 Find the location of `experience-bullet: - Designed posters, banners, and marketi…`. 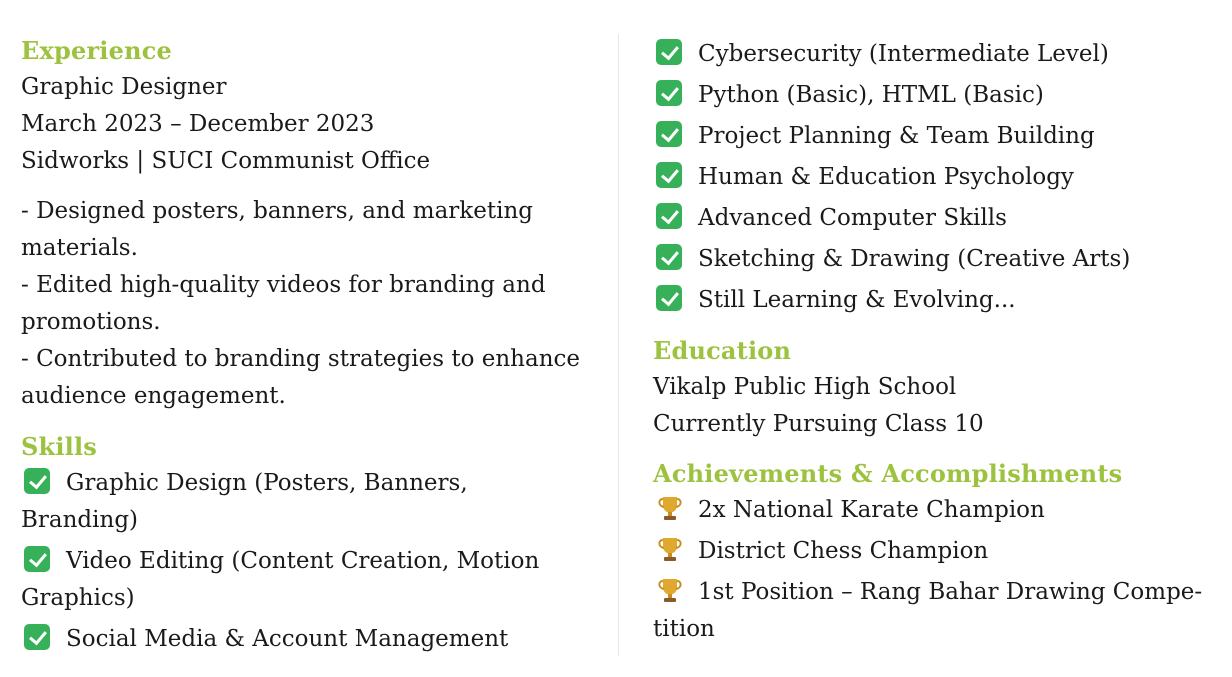

experience-bullet: - Designed posters, banners, and marketi… is located at coordinates (277, 229).